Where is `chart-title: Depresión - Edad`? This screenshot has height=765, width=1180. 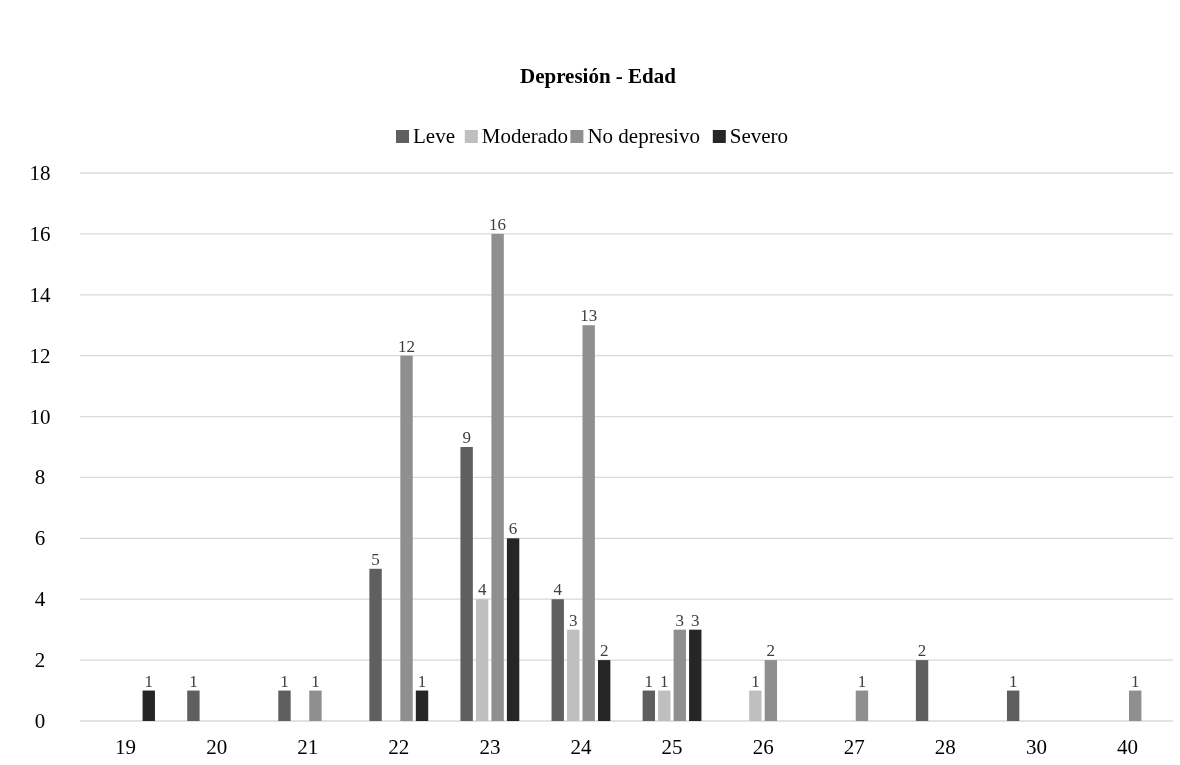
chart-title: Depresión - Edad is located at coordinates (598, 76).